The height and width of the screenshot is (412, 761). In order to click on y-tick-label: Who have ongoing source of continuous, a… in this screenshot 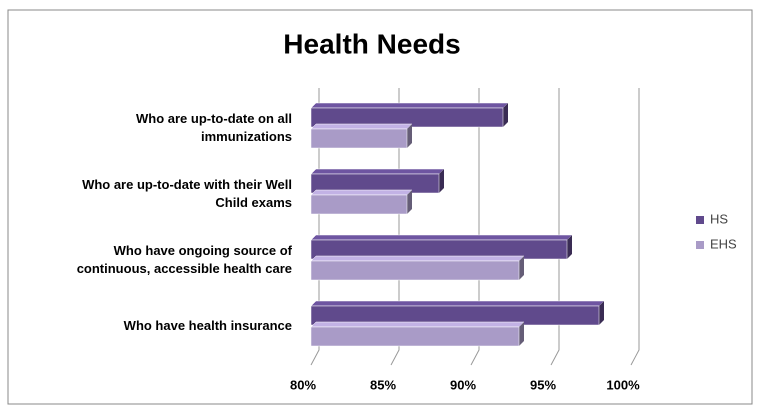, I will do `click(184, 259)`.